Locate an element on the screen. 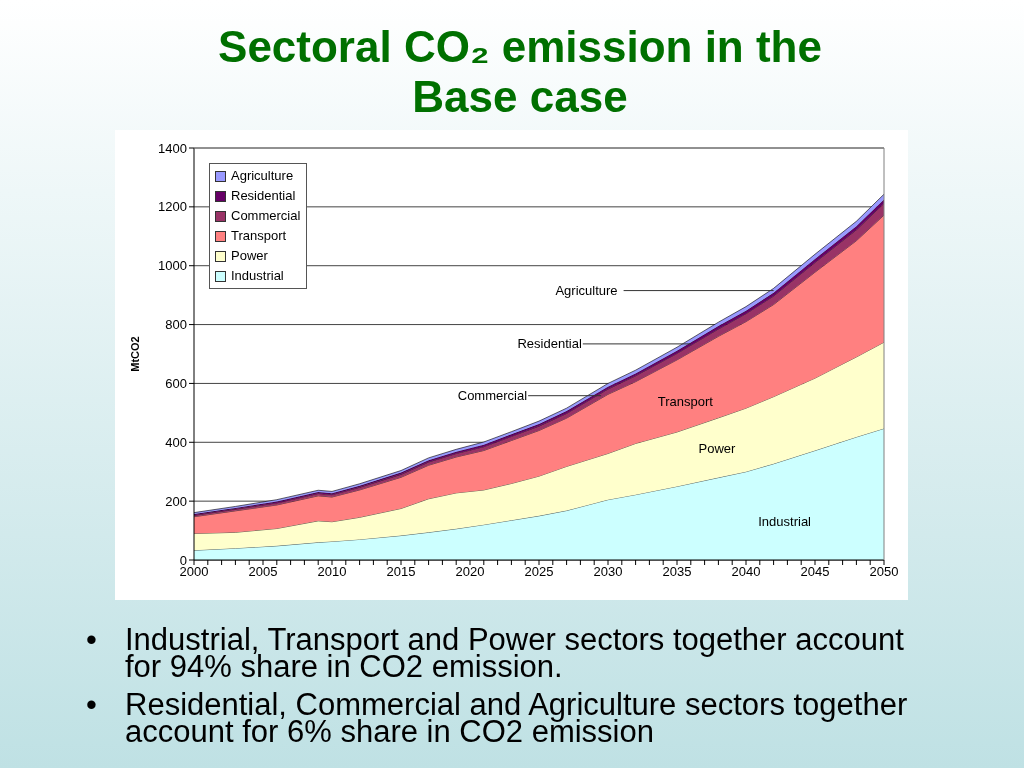 The image size is (1024, 768). legend-label: Industrial is located at coordinates (257, 276).